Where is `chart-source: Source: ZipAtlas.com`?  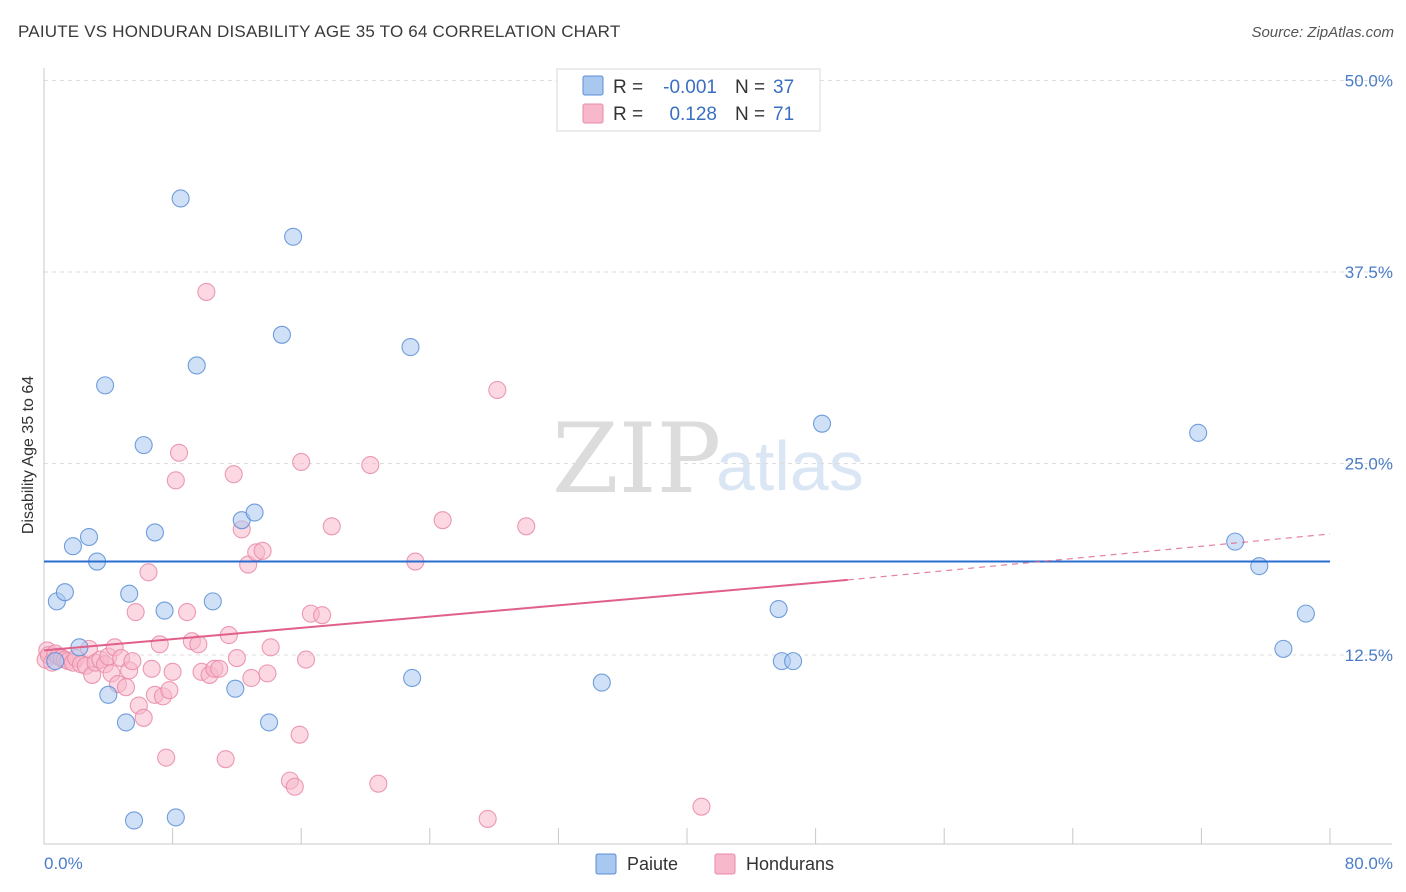
chart-source: Source: ZipAtlas.com is located at coordinates (1322, 32).